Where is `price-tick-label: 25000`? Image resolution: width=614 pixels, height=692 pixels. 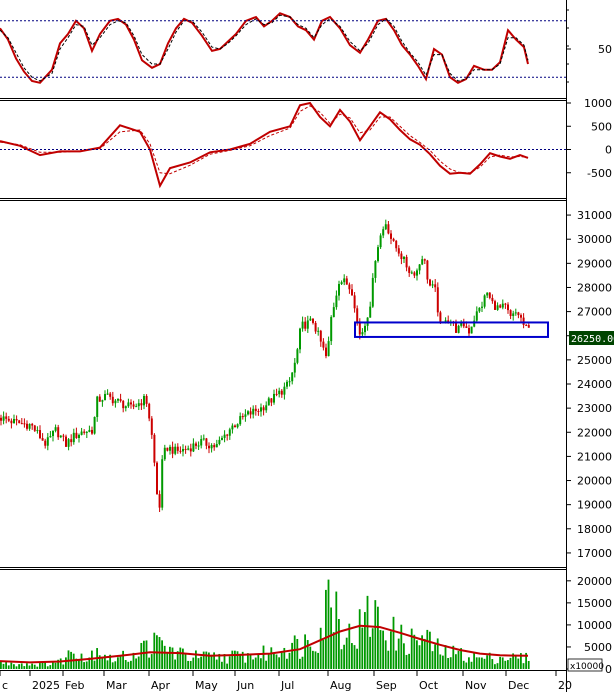
price-tick-label: 25000 is located at coordinates (594, 360).